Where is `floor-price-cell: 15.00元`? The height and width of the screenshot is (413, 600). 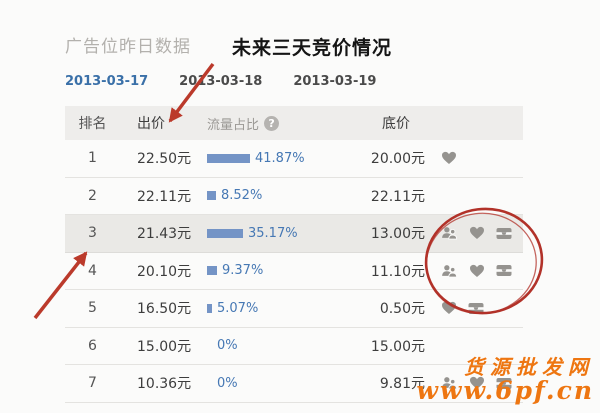
floor-price-cell: 15.00元 is located at coordinates (397, 346).